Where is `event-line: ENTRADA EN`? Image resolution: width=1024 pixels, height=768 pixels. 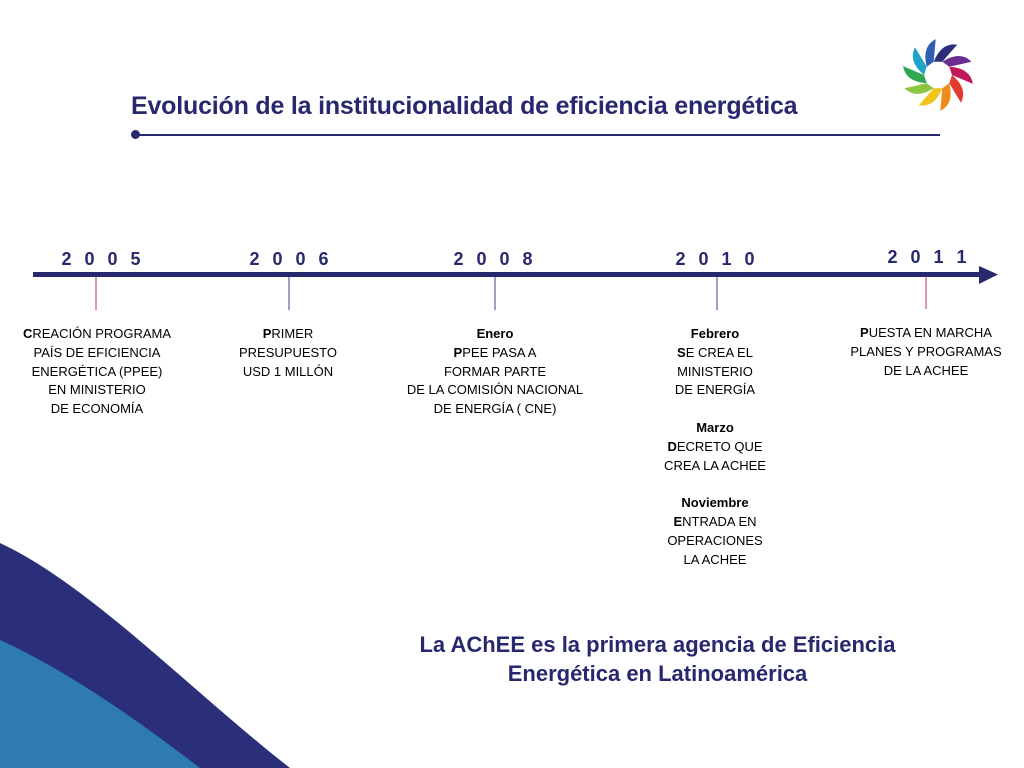
event-line: ENTRADA EN is located at coordinates (715, 522).